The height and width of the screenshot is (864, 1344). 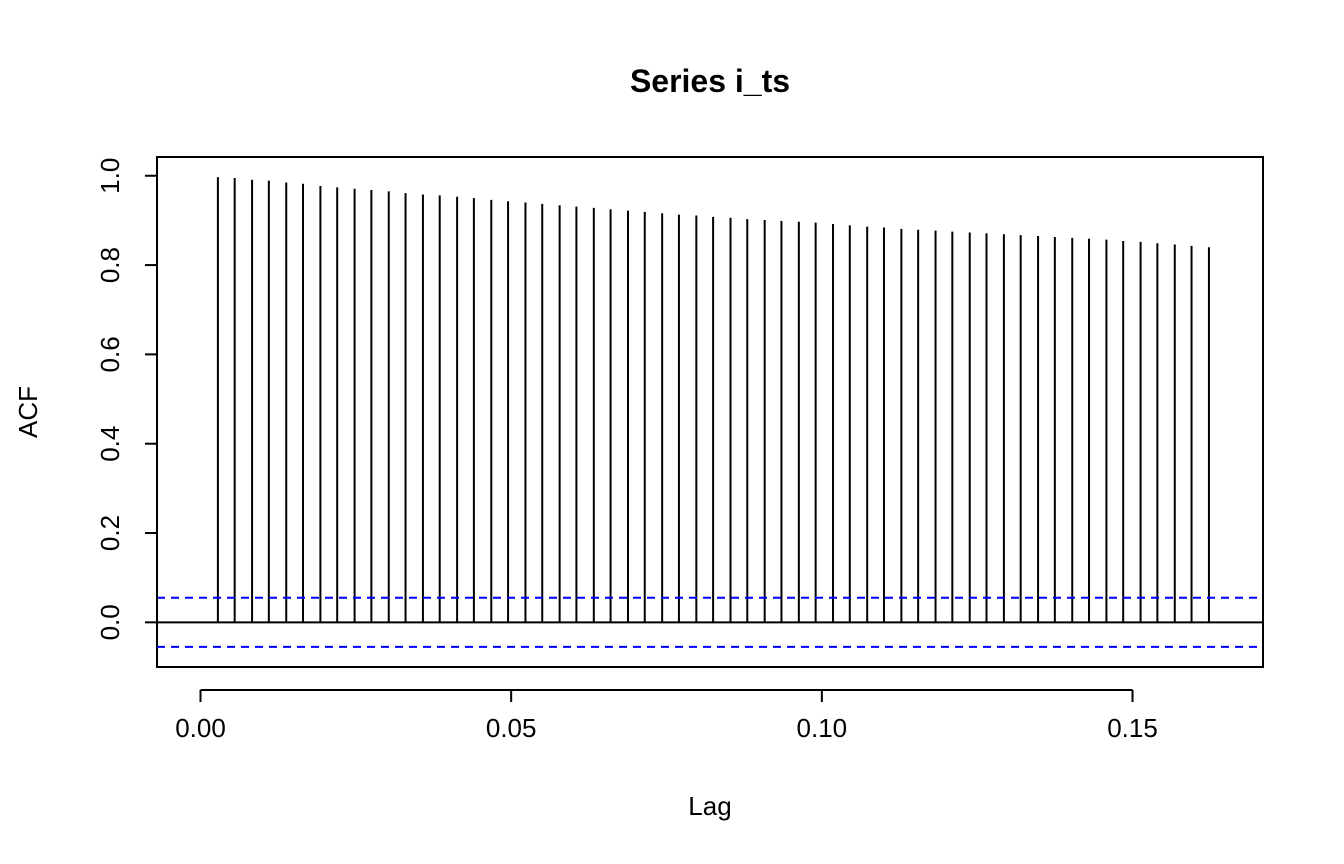 I want to click on y-tick-label: 0.0, so click(x=110, y=622).